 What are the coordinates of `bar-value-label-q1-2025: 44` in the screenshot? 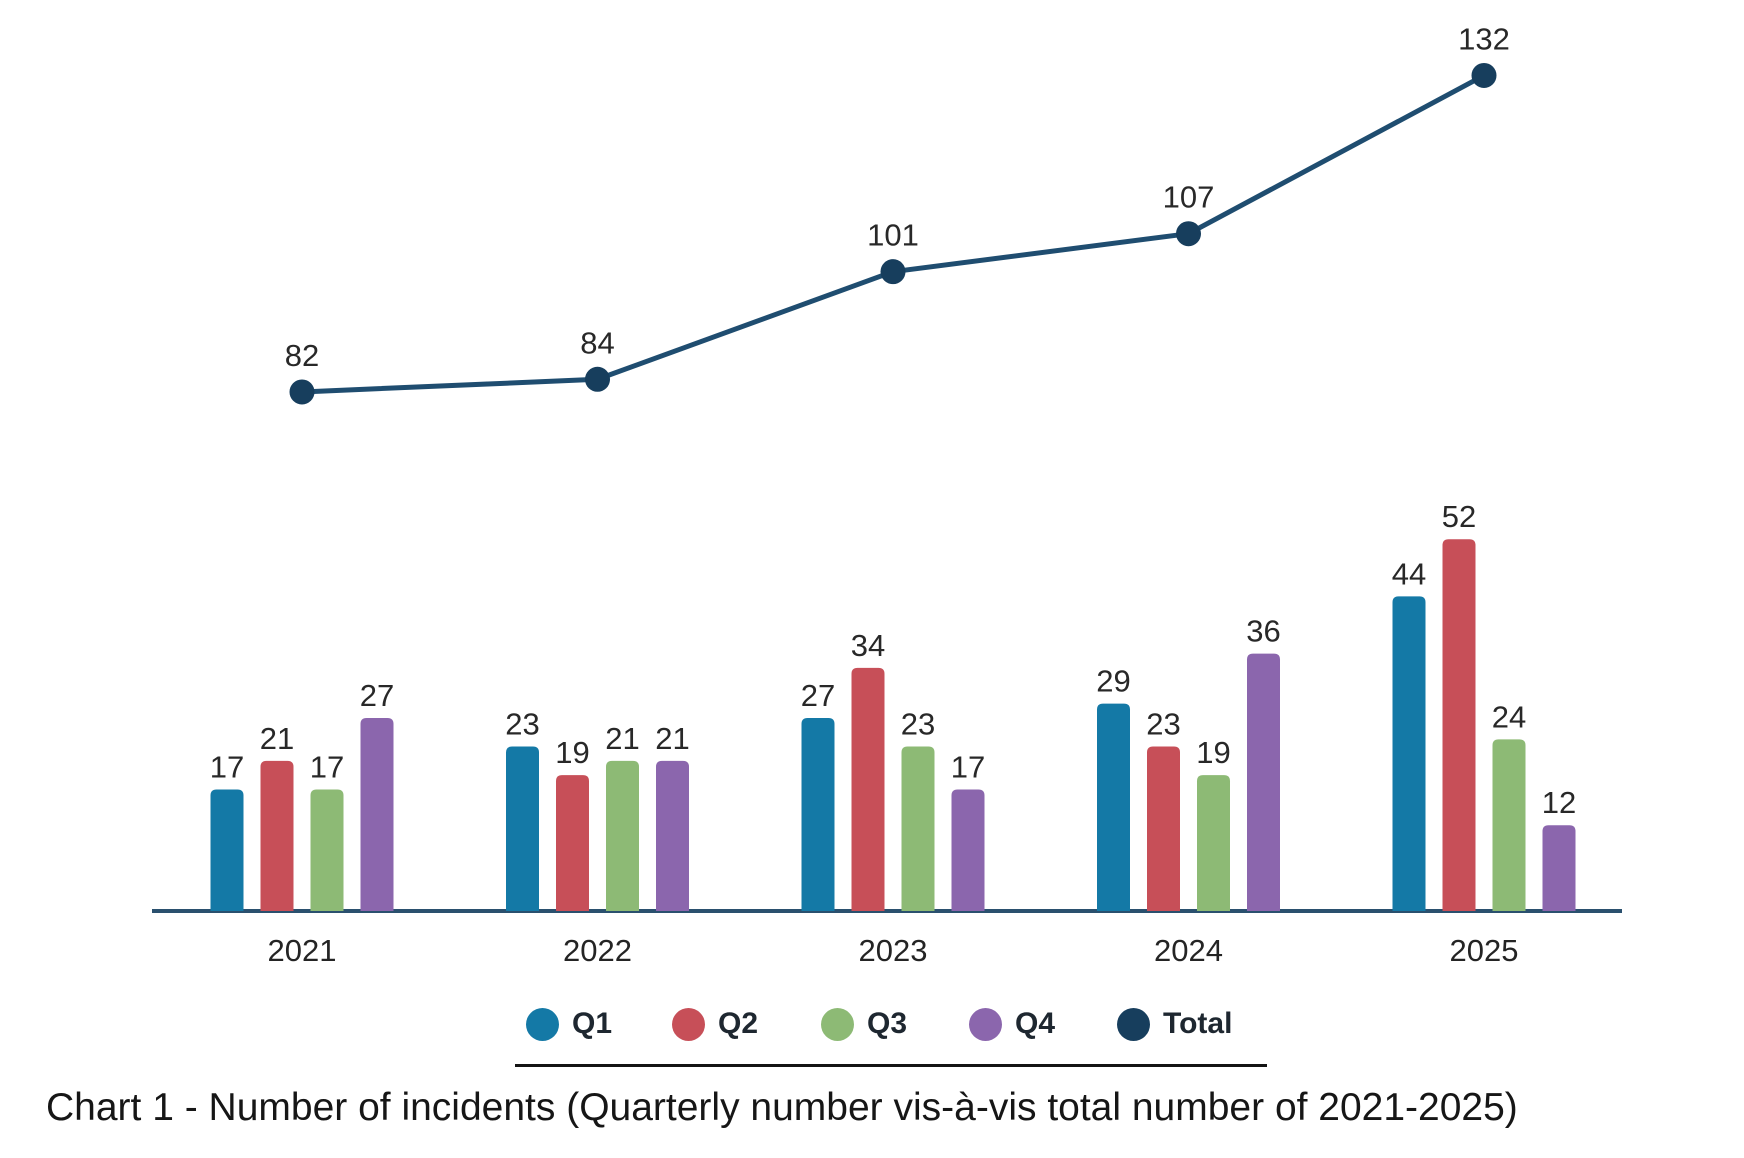 It's located at (1409, 573).